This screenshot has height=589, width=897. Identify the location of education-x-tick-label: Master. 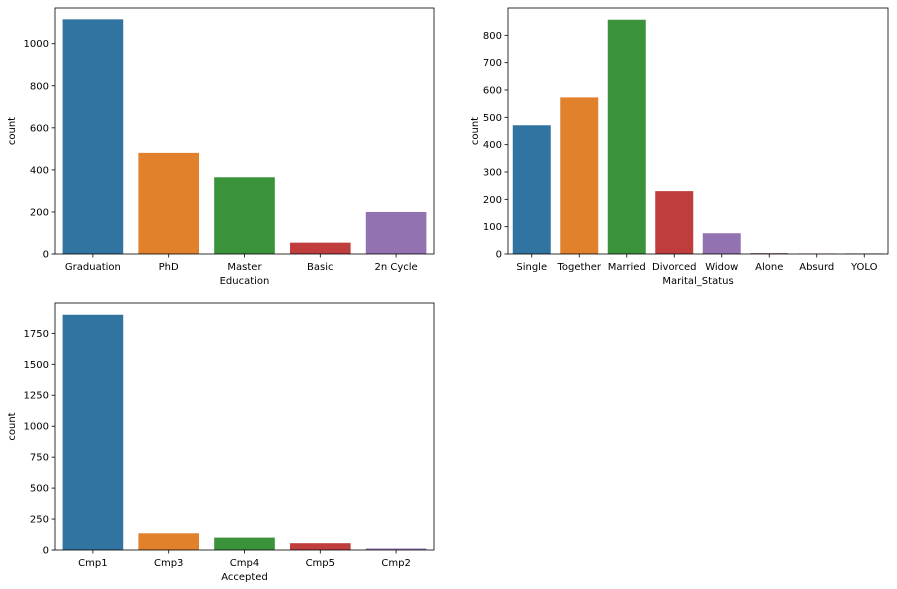
(244, 267).